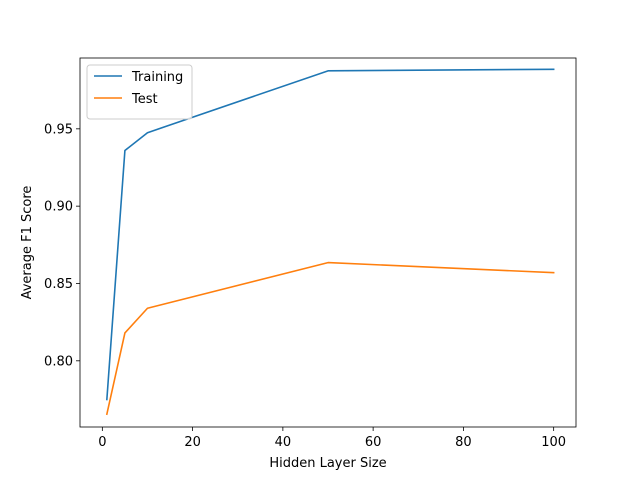 The height and width of the screenshot is (480, 640). Describe the element at coordinates (102, 442) in the screenshot. I see `x-tick-label: 0` at that location.